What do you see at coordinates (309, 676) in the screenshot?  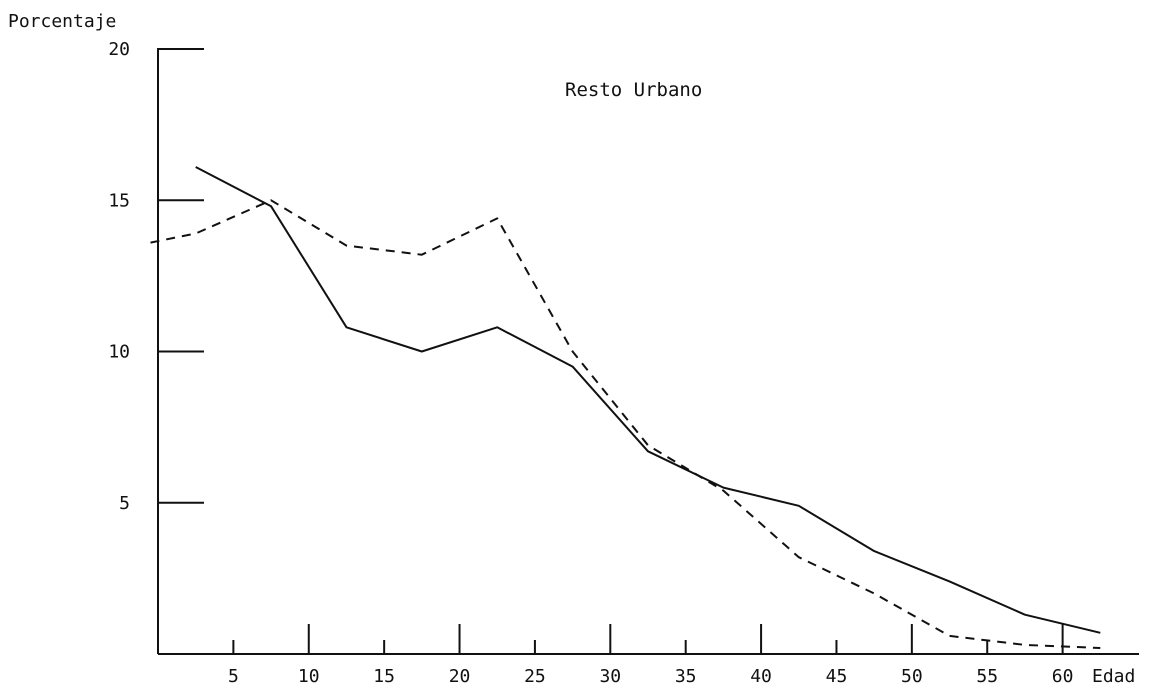 I see `x-tick-label-10: 10` at bounding box center [309, 676].